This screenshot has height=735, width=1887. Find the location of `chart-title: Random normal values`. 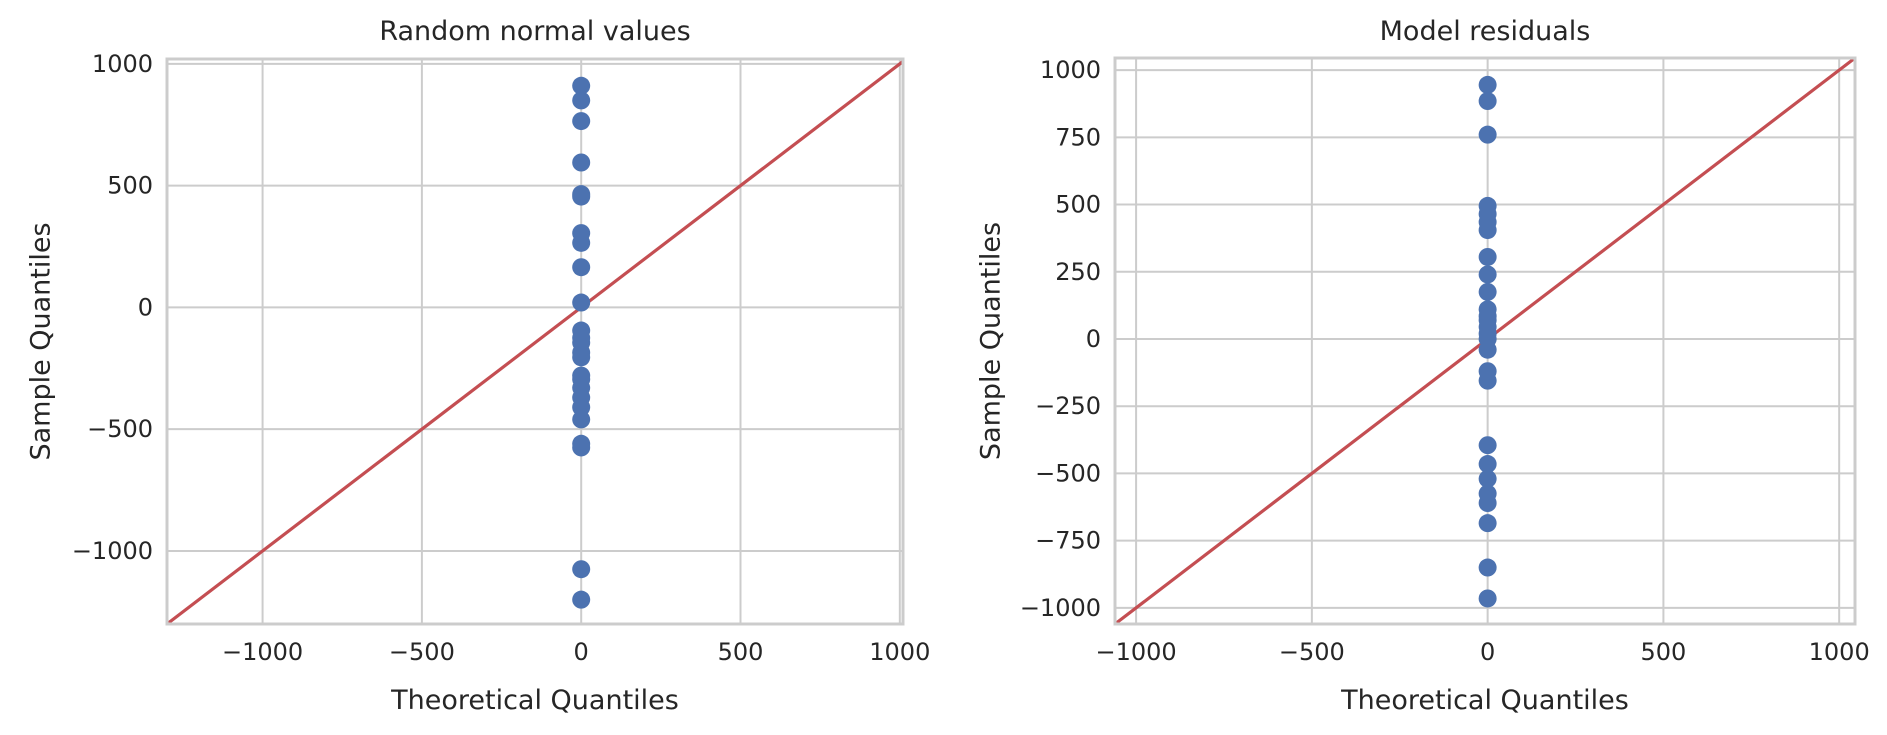

chart-title: Random normal values is located at coordinates (534, 31).